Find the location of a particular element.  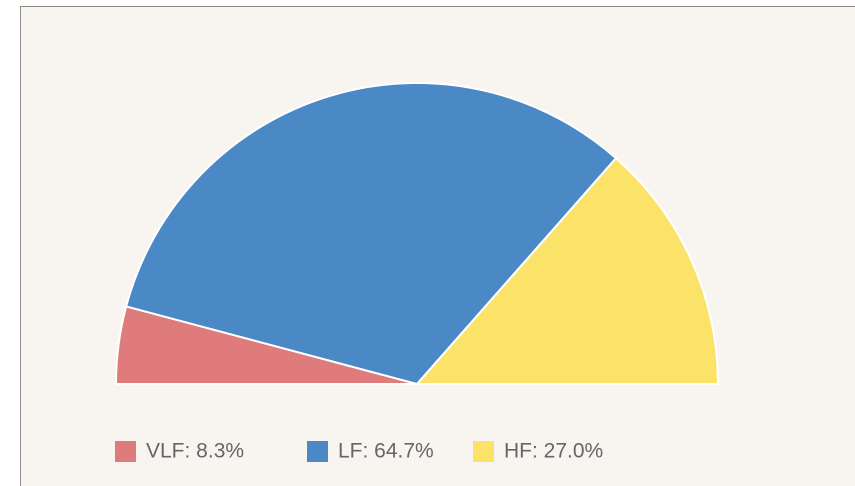

legend-label: VLF: 8.3% is located at coordinates (195, 451).